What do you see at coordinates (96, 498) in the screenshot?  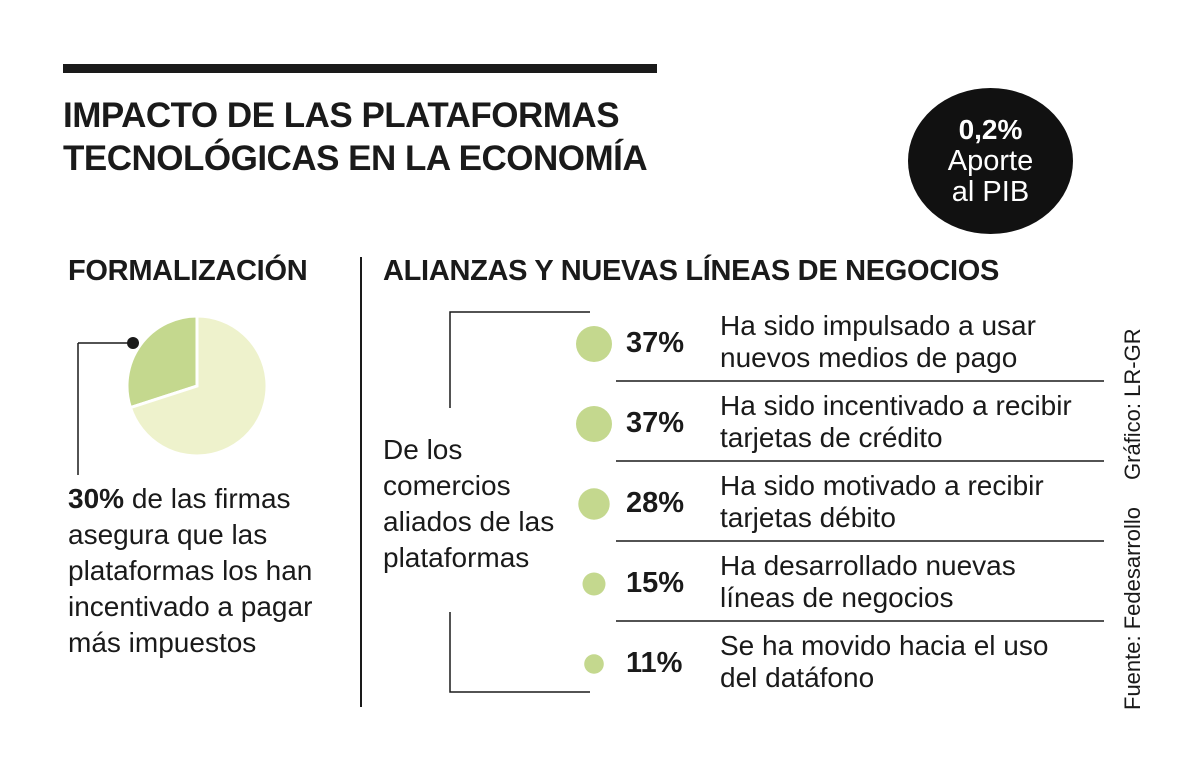 I see `formalizacion-pct: 30%` at bounding box center [96, 498].